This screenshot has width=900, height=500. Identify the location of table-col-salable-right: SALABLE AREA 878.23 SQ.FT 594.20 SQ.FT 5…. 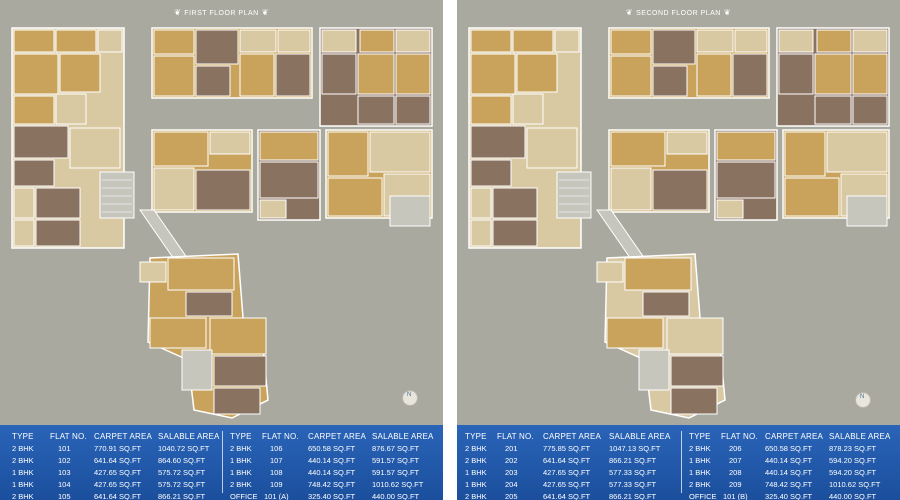
(860, 466).